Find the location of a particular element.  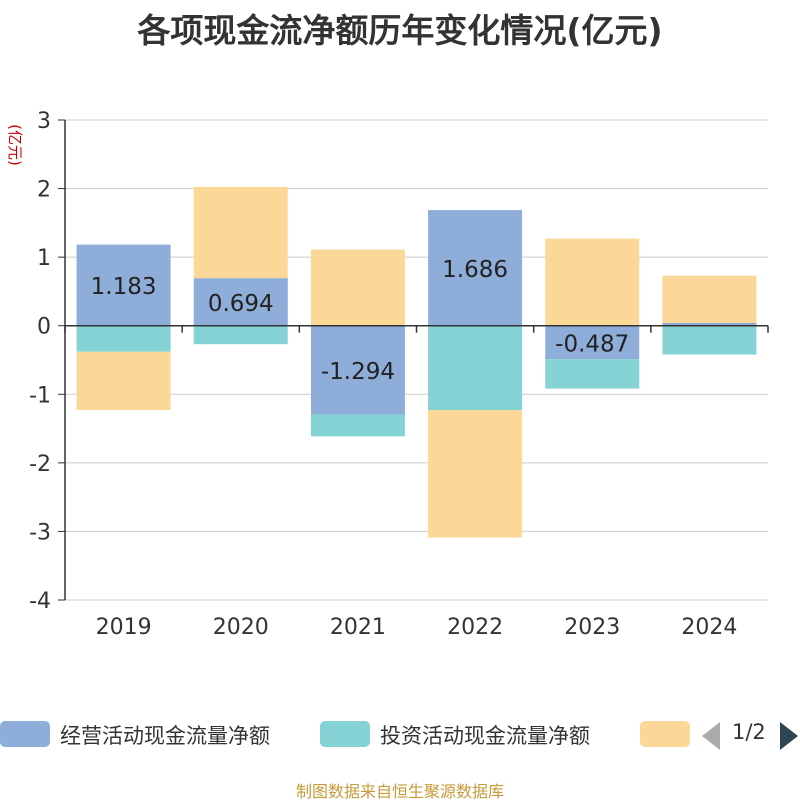

legend-prev-page-icon is located at coordinates (711, 736).